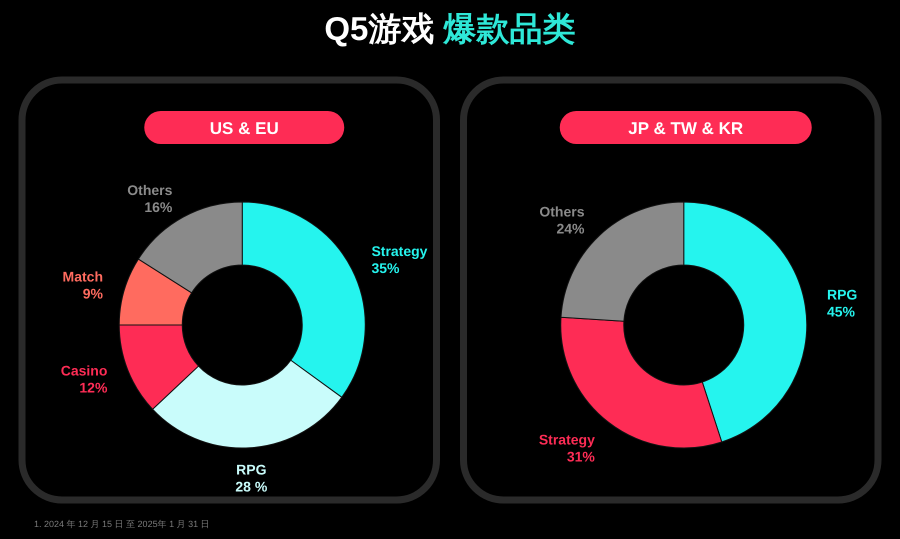 Image resolution: width=900 pixels, height=539 pixels. What do you see at coordinates (84, 370) in the screenshot?
I see `slice-label: Casino` at bounding box center [84, 370].